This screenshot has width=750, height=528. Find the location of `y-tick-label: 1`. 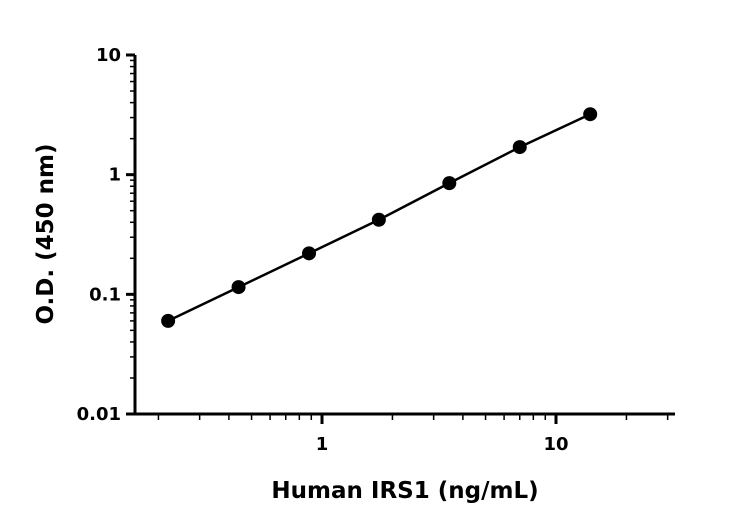

y-tick-label: 1 is located at coordinates (114, 175).